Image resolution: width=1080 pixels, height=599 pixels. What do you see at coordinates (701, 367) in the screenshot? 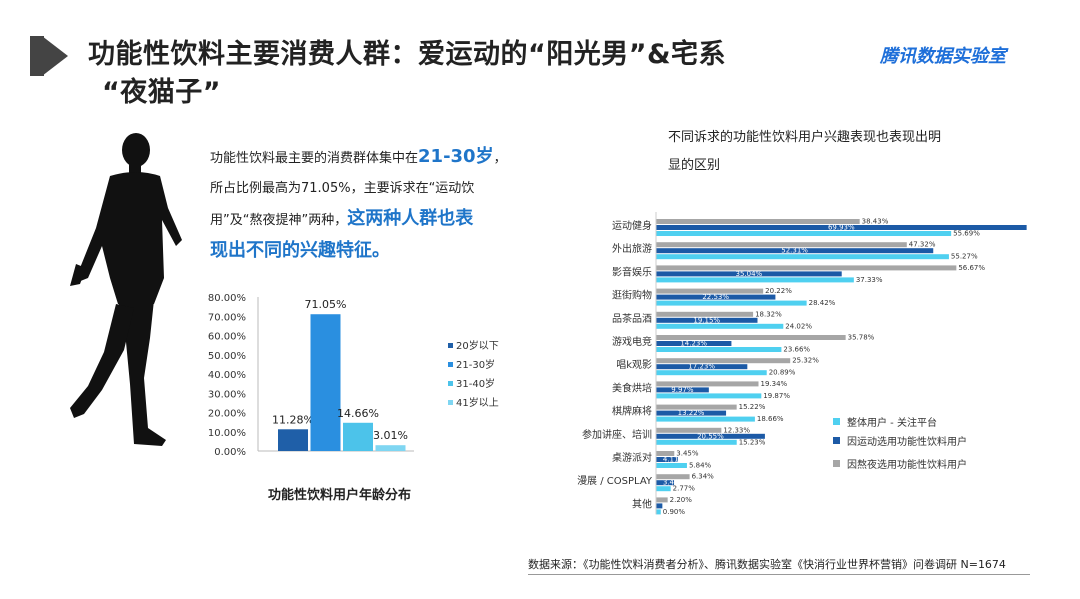
I see `bar-value-label: 17.23%` at bounding box center [701, 367].